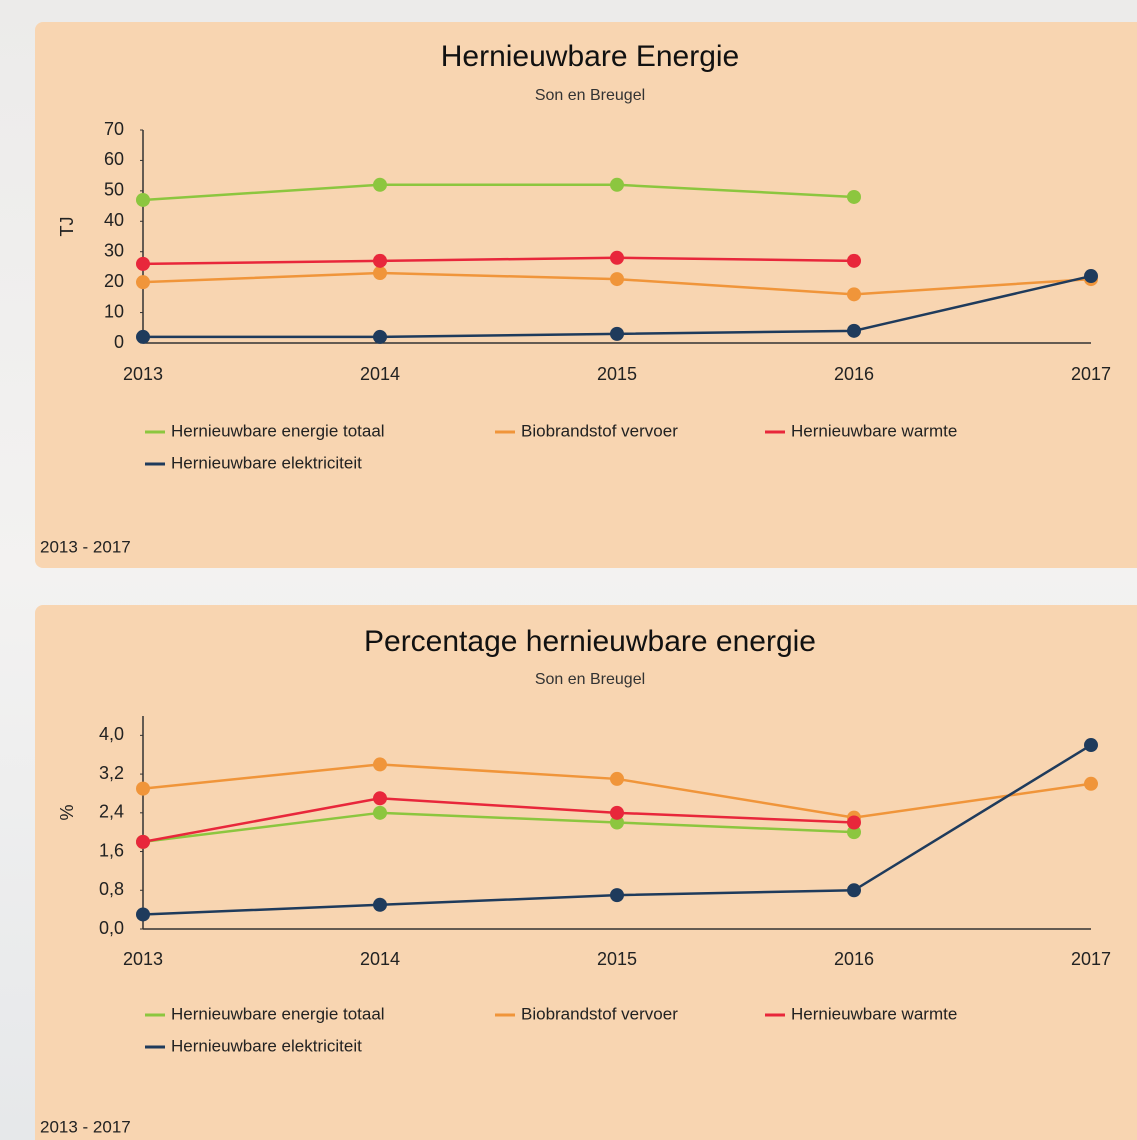 Image resolution: width=1137 pixels, height=1140 pixels. I want to click on y-tick-label: 2,4, so click(111, 812).